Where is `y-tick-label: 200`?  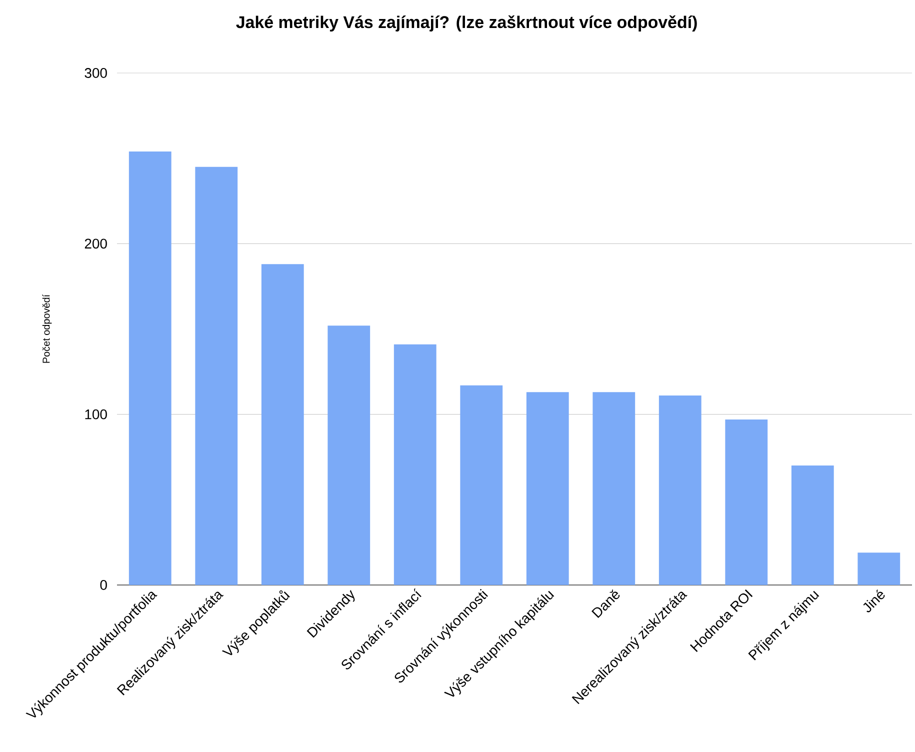 y-tick-label: 200 is located at coordinates (95, 243).